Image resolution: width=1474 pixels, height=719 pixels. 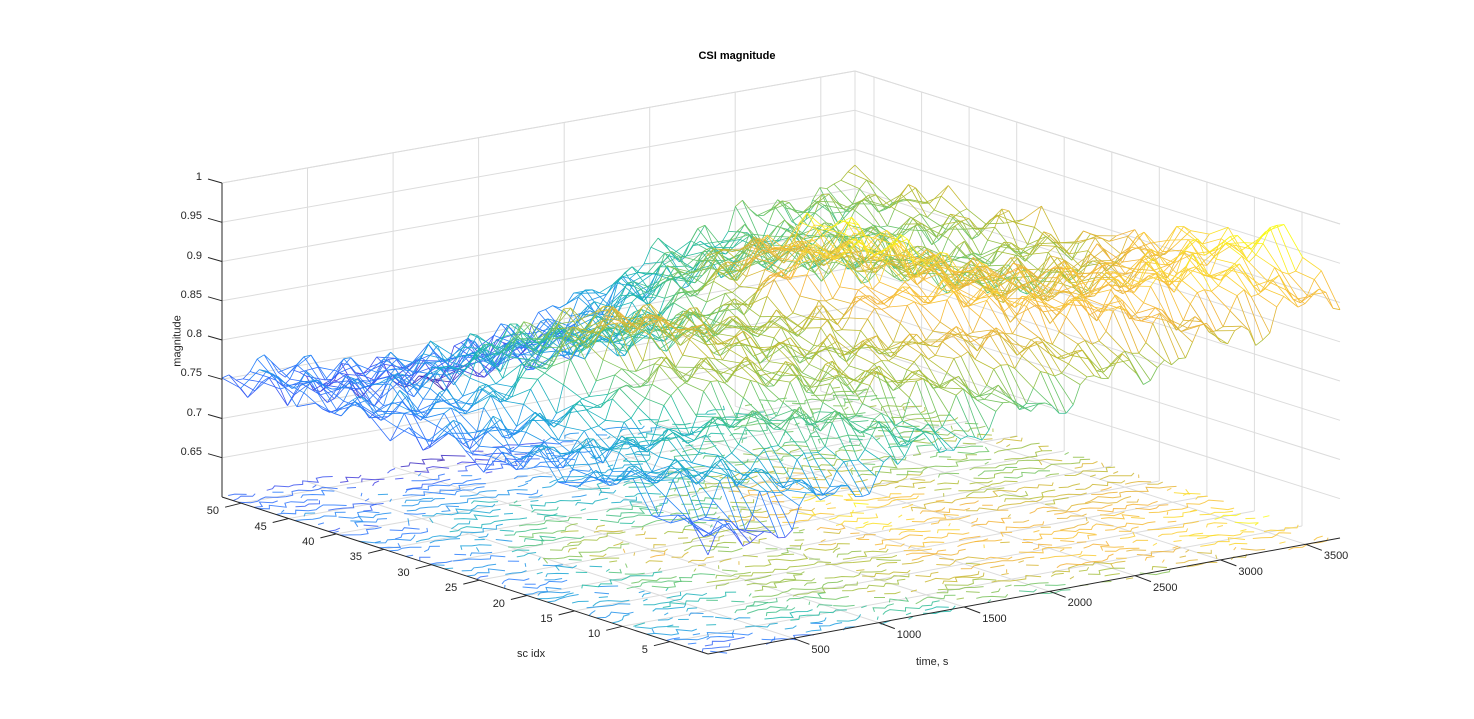 What do you see at coordinates (1336, 556) in the screenshot?
I see `x-tick-label: 3500` at bounding box center [1336, 556].